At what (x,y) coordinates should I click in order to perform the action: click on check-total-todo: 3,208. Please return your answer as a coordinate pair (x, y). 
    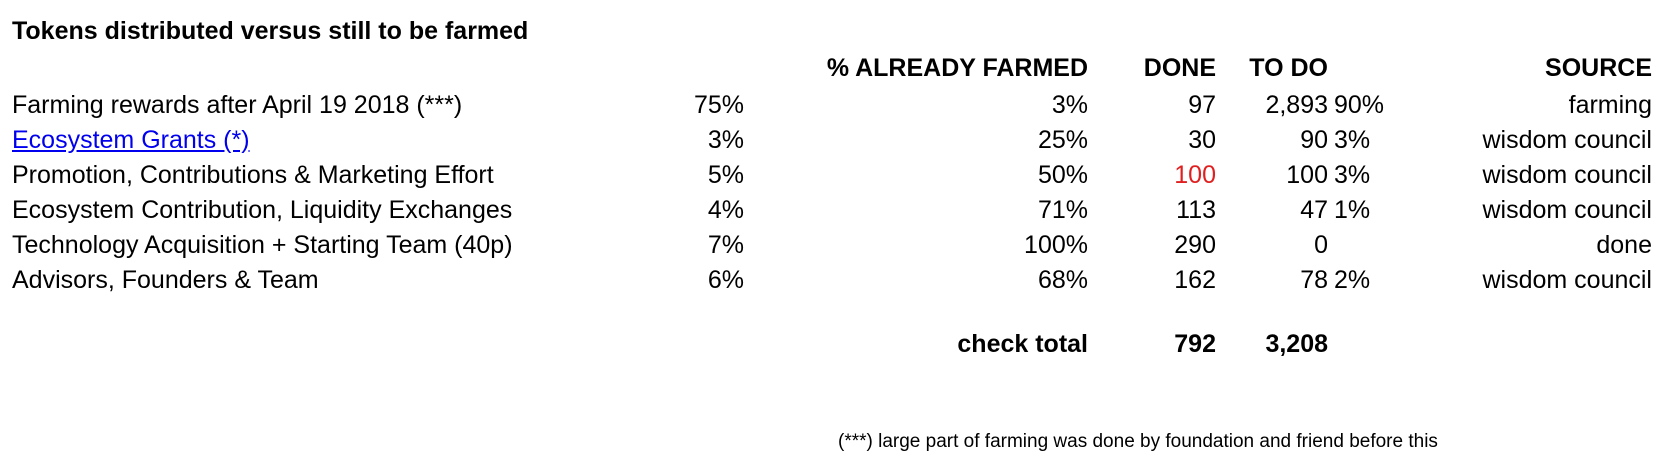
    Looking at the image, I should click on (1296, 344).